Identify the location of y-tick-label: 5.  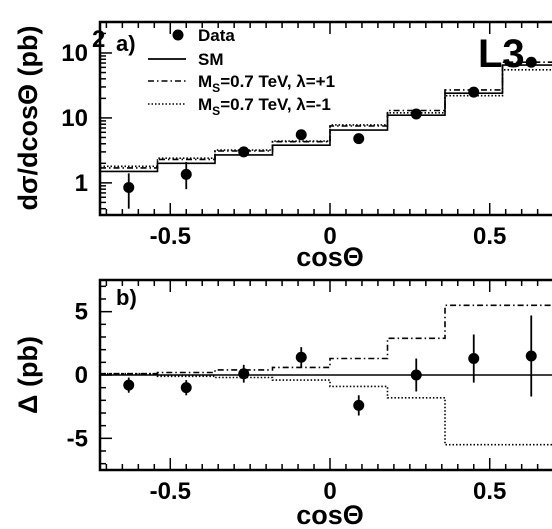
(81, 312).